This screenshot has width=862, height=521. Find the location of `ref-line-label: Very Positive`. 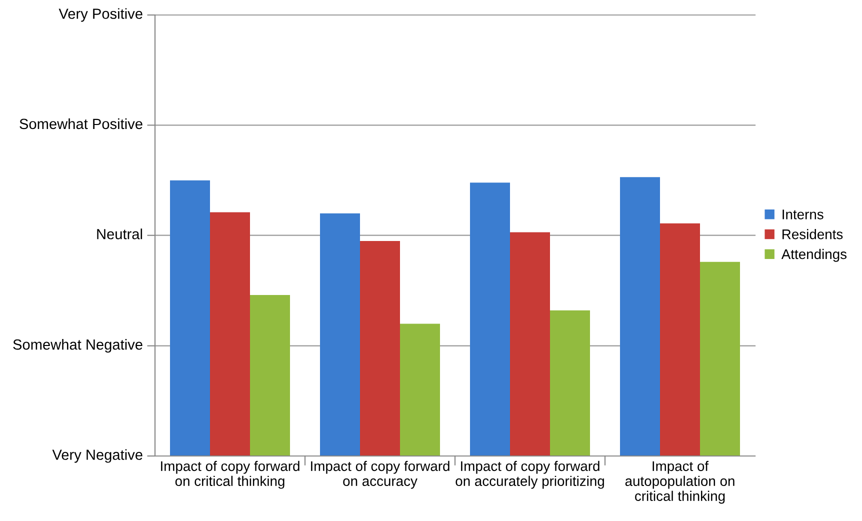

ref-line-label: Very Positive is located at coordinates (100, 15).